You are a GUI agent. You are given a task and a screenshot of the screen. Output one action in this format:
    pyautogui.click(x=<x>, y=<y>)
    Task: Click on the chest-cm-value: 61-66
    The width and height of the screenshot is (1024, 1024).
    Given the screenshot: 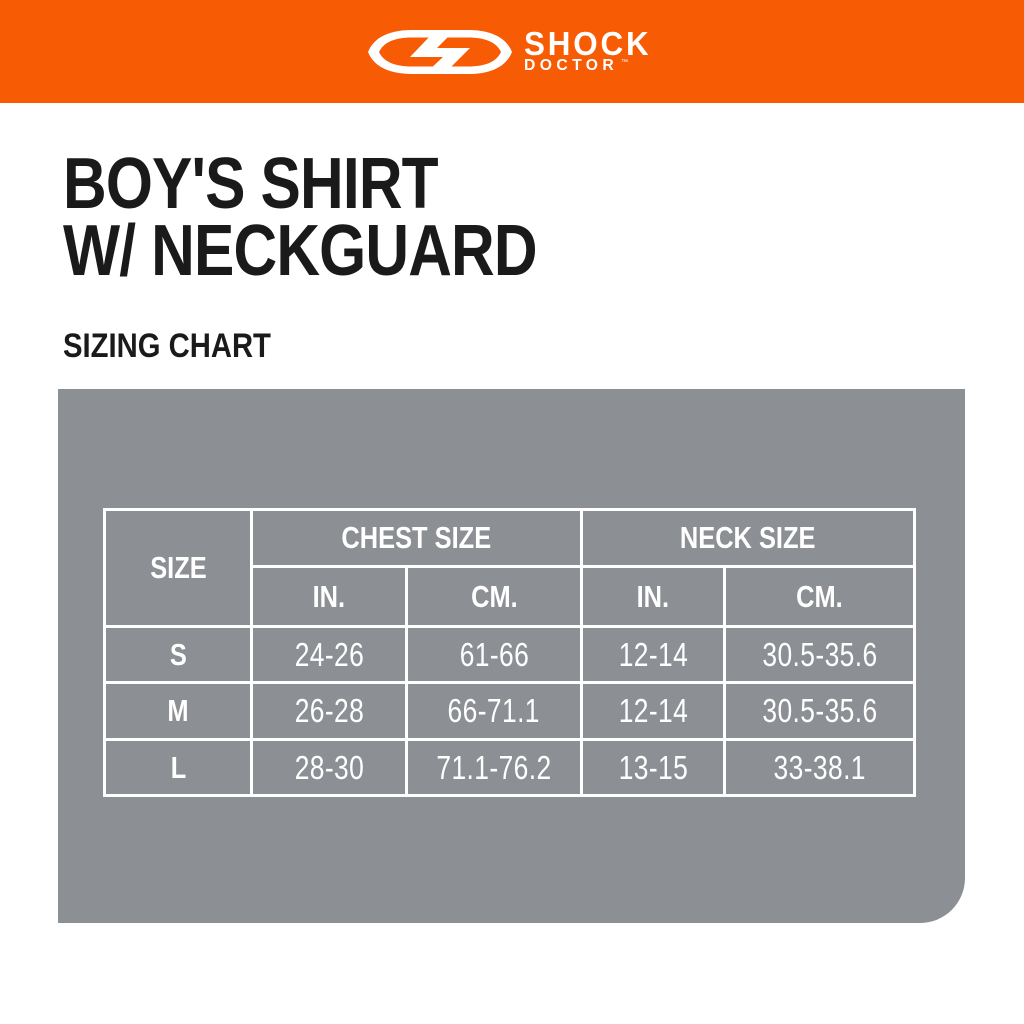 What is the action you would take?
    pyautogui.click(x=494, y=654)
    